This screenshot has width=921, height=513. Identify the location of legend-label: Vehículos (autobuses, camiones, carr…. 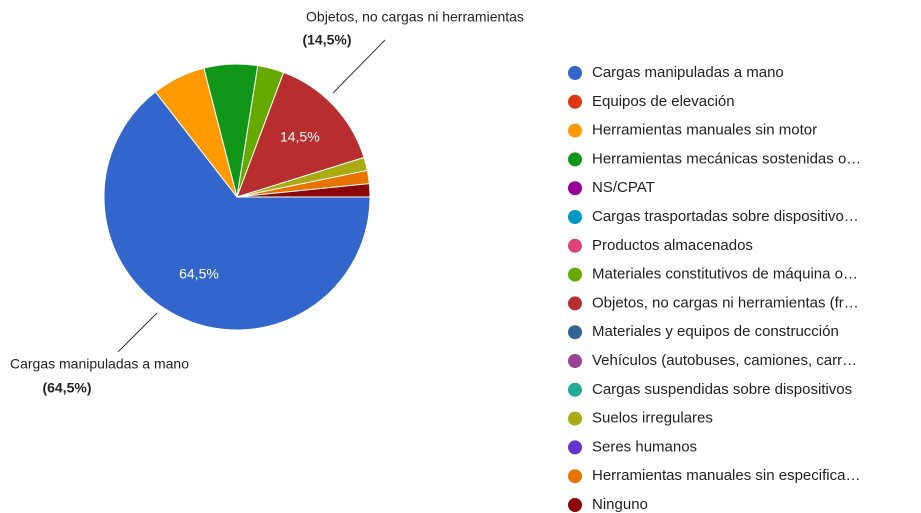
(724, 360).